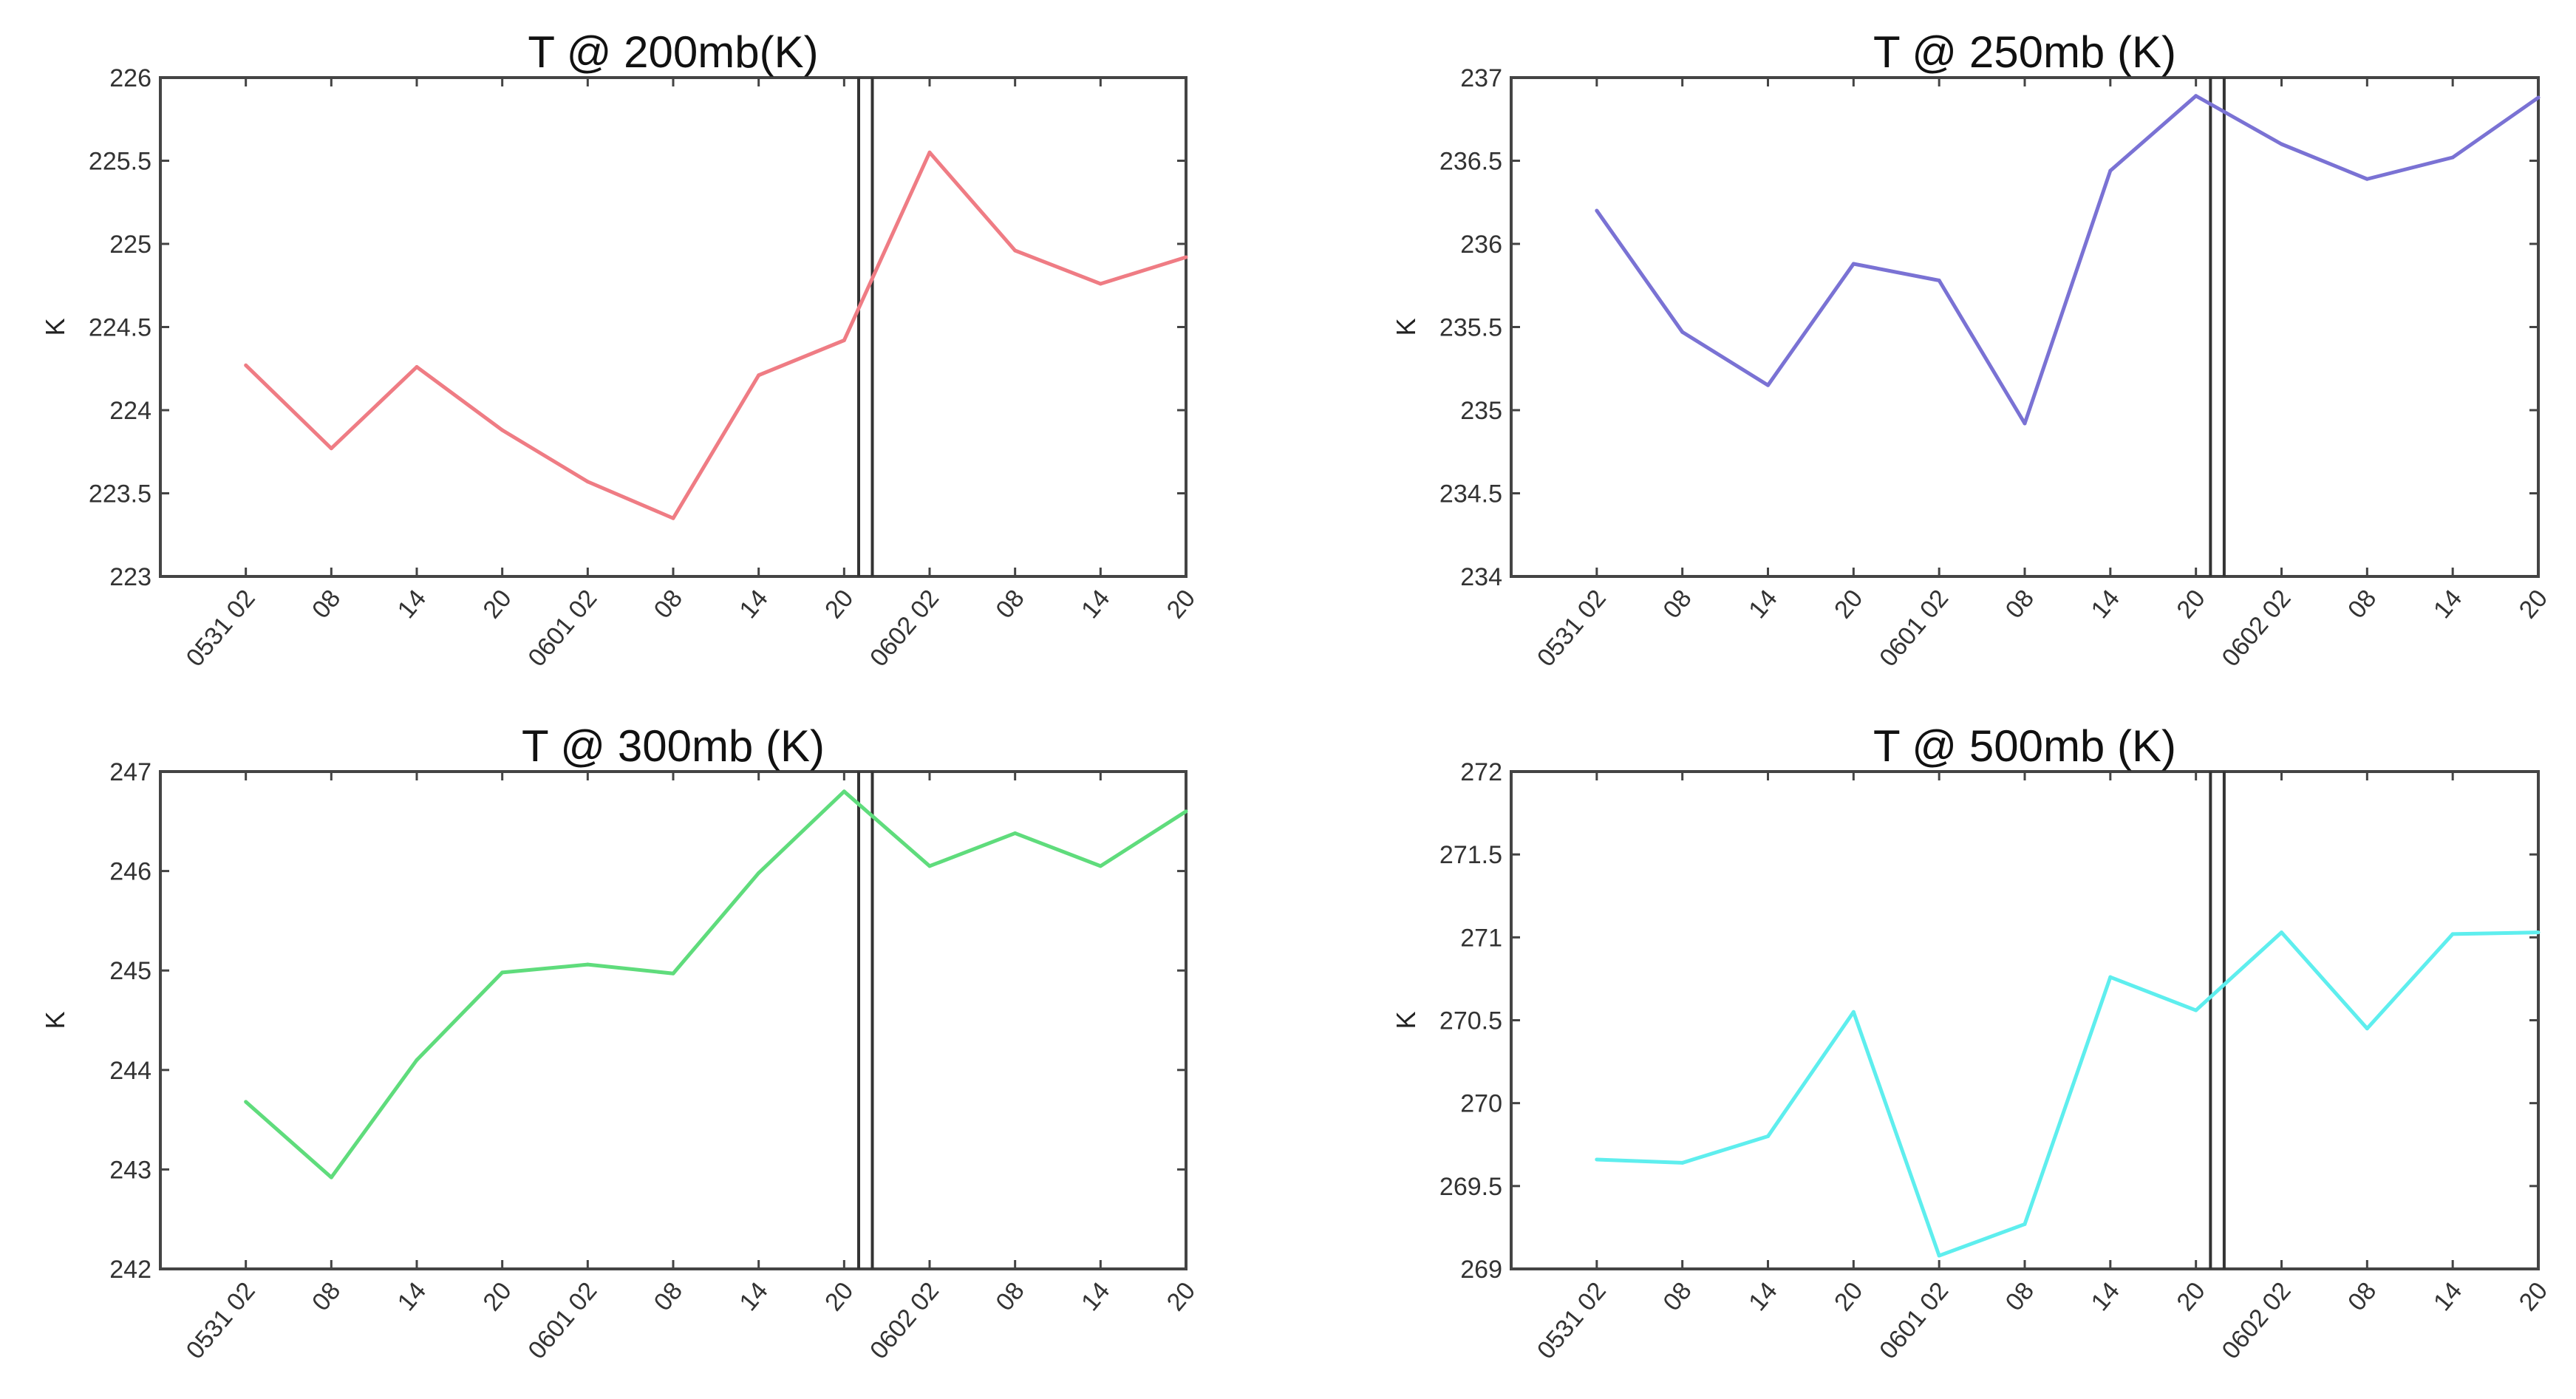  Describe the element at coordinates (1470, 328) in the screenshot. I see `y-tick-label: 235.5` at that location.